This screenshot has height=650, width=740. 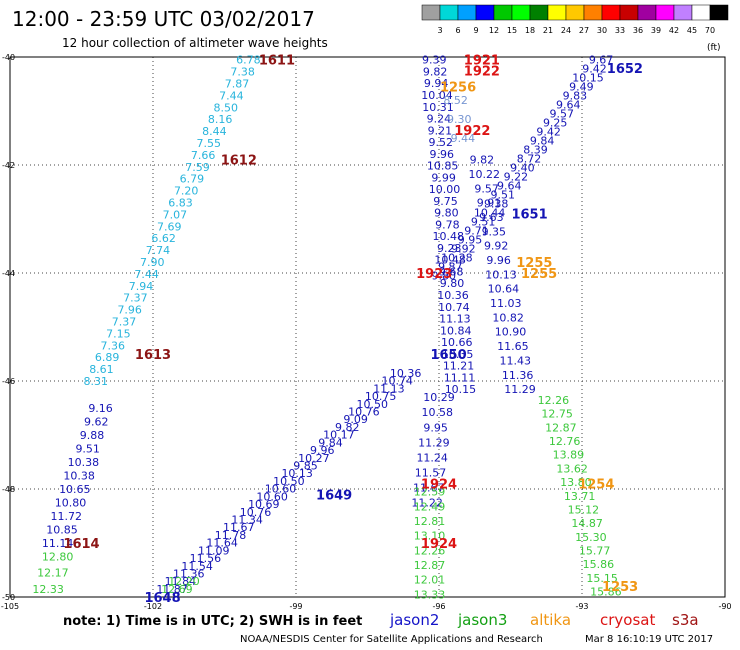 I want to click on wave-height-point: 9.87, so click(x=450, y=267).